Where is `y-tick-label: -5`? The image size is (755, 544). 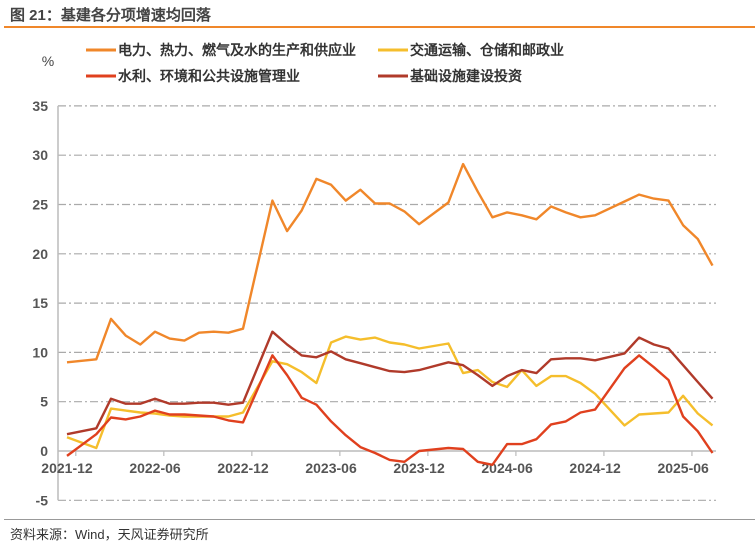
y-tick-label: -5 is located at coordinates (42, 500).